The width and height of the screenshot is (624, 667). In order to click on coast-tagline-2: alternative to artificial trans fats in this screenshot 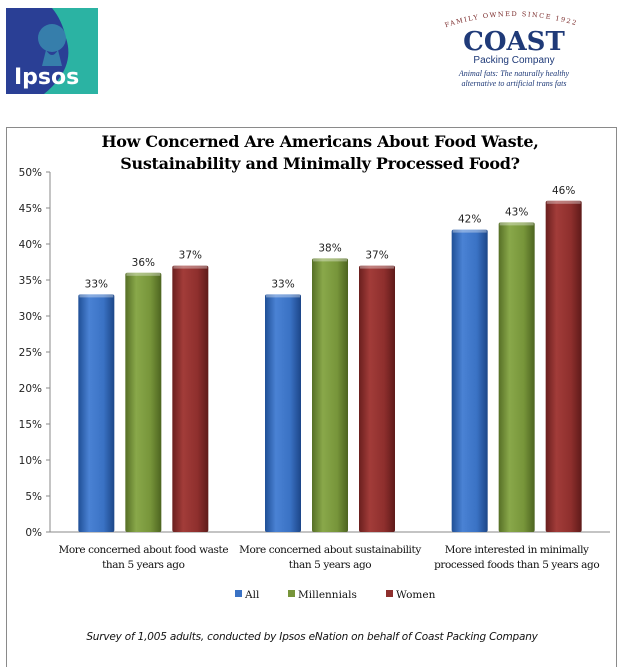, I will do `click(514, 83)`.